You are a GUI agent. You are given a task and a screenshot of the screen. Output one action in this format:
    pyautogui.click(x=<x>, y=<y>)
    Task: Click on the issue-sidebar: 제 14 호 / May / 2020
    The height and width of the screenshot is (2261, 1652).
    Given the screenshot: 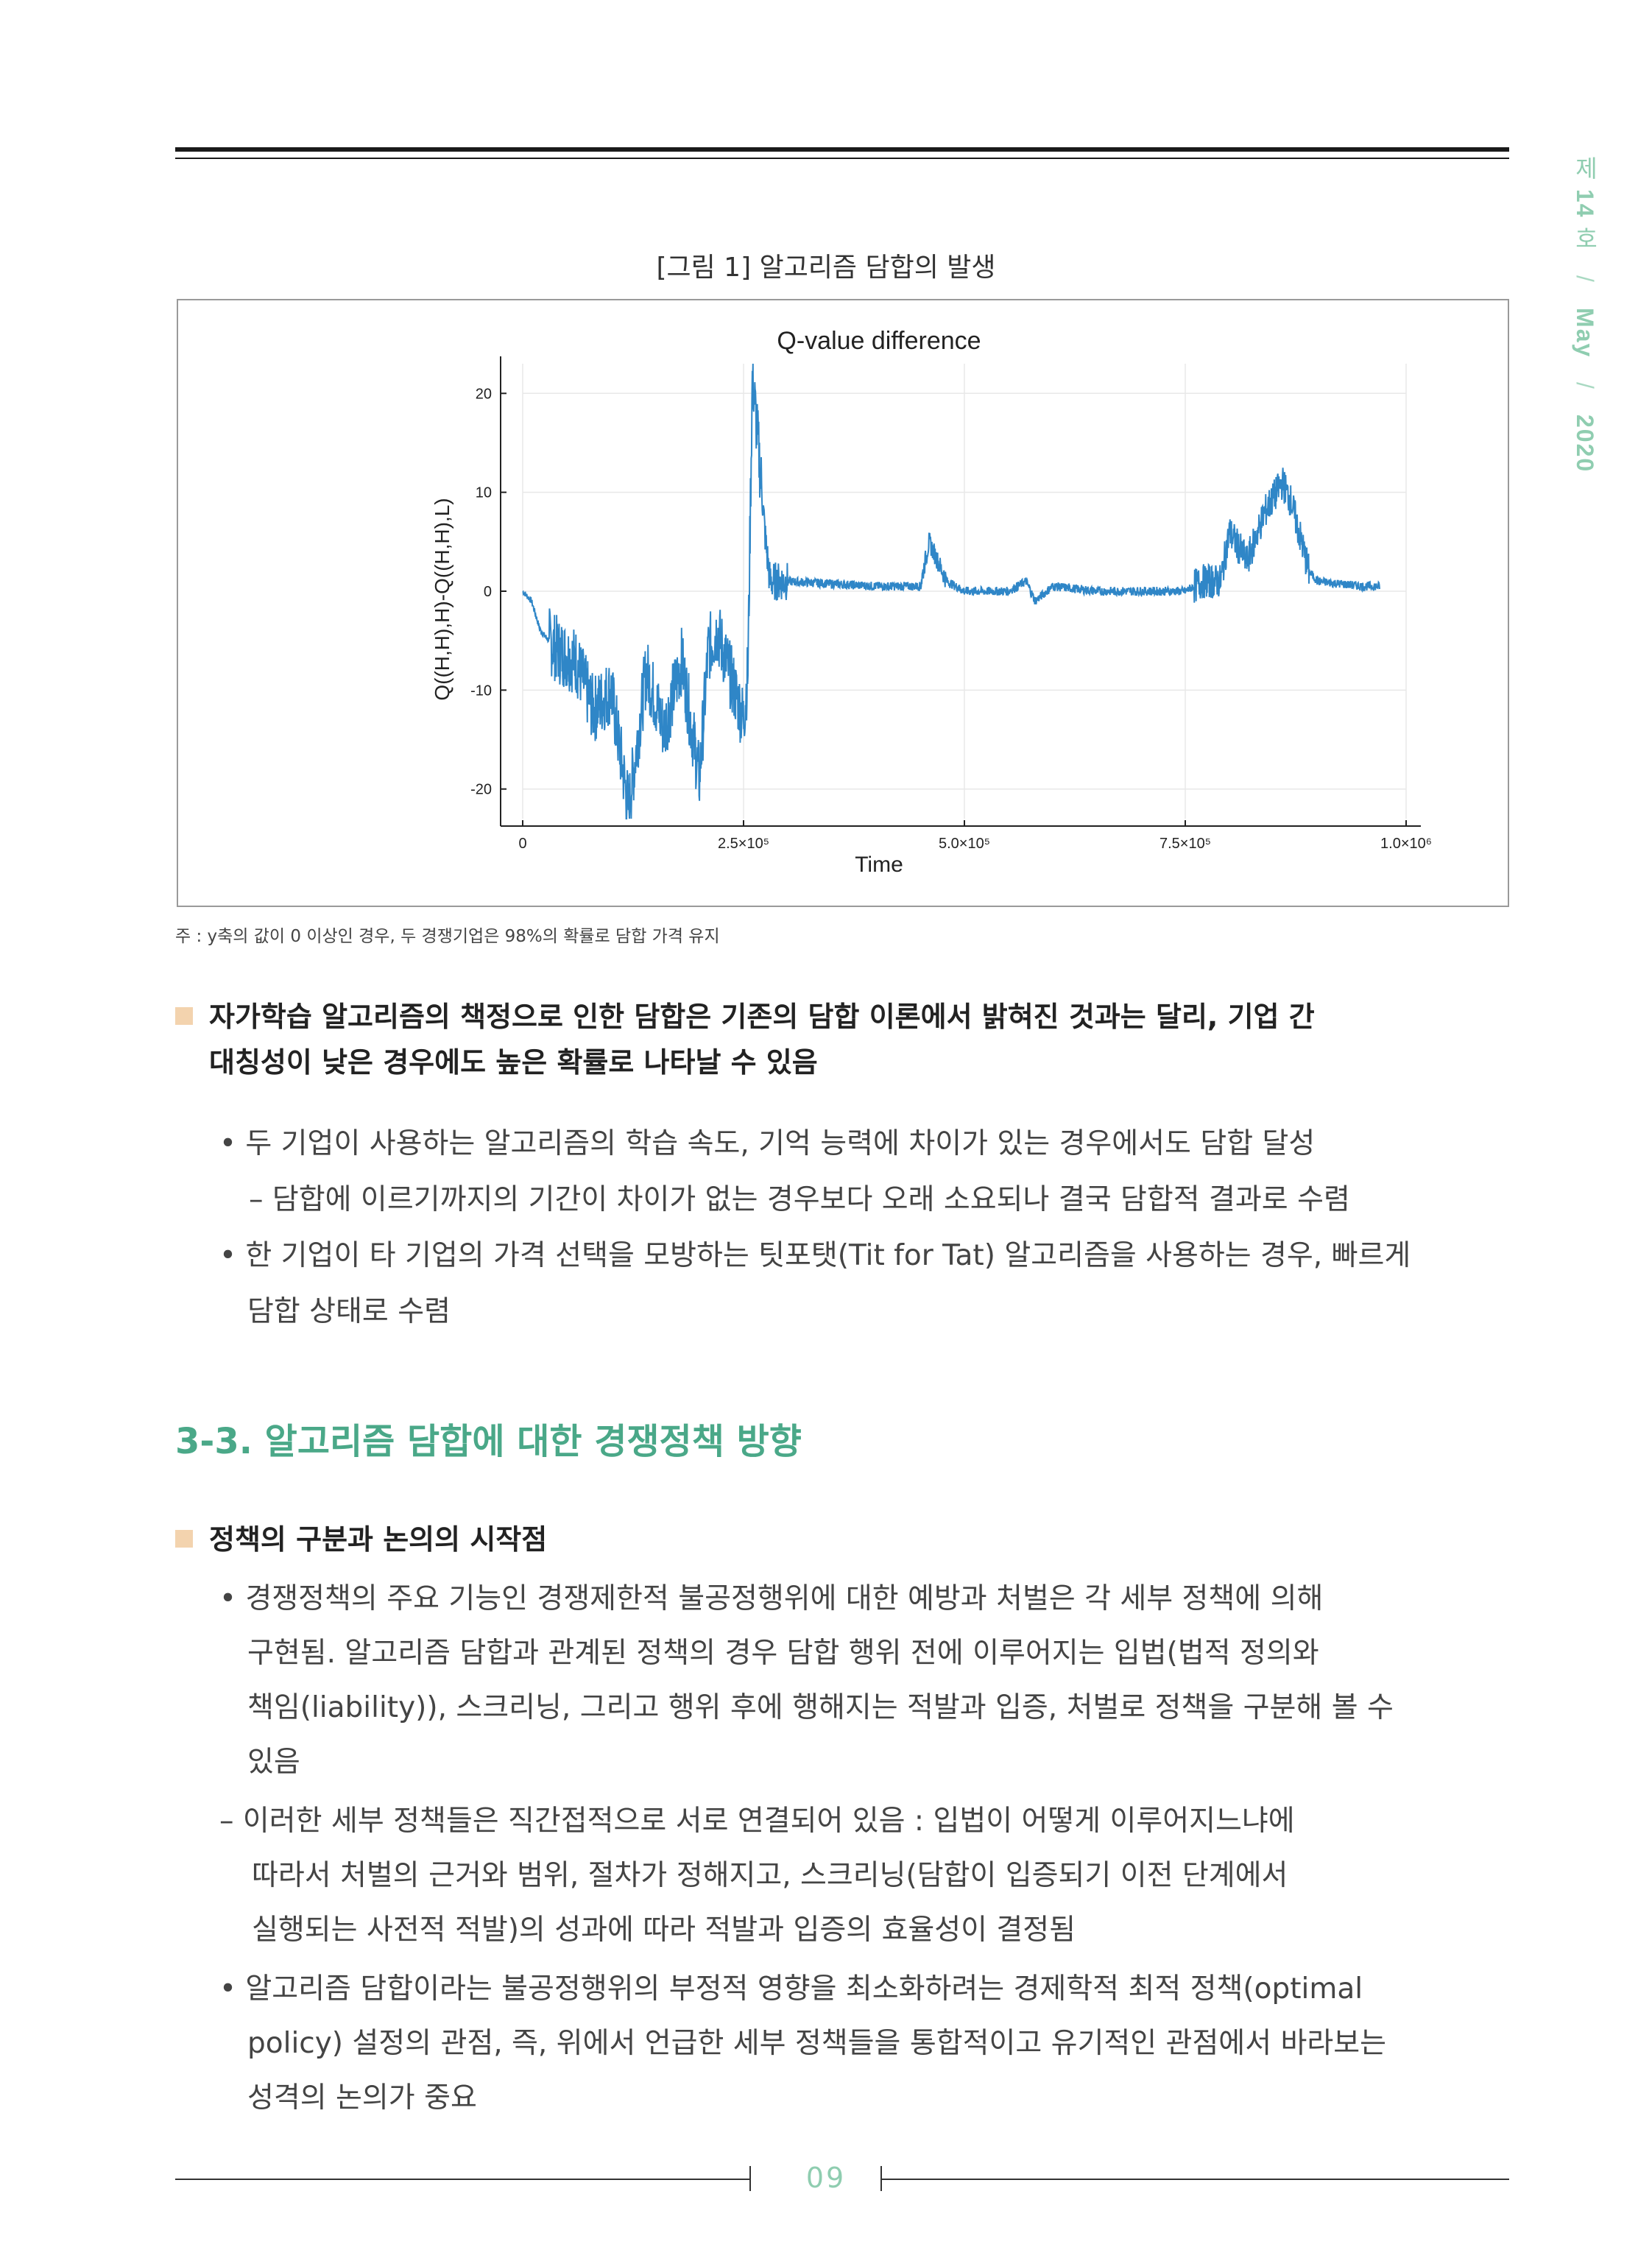 What is the action you would take?
    pyautogui.click(x=1585, y=314)
    